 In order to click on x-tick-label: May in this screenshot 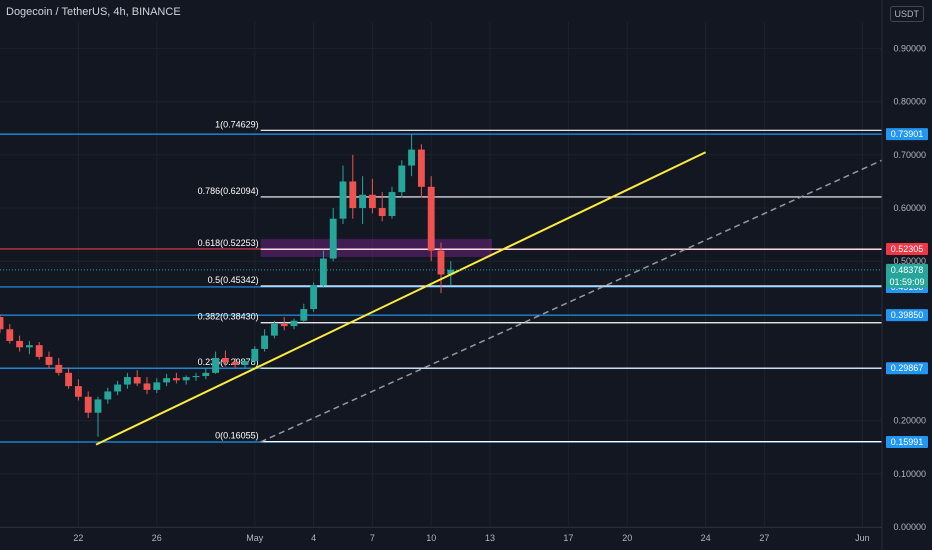, I will do `click(255, 538)`.